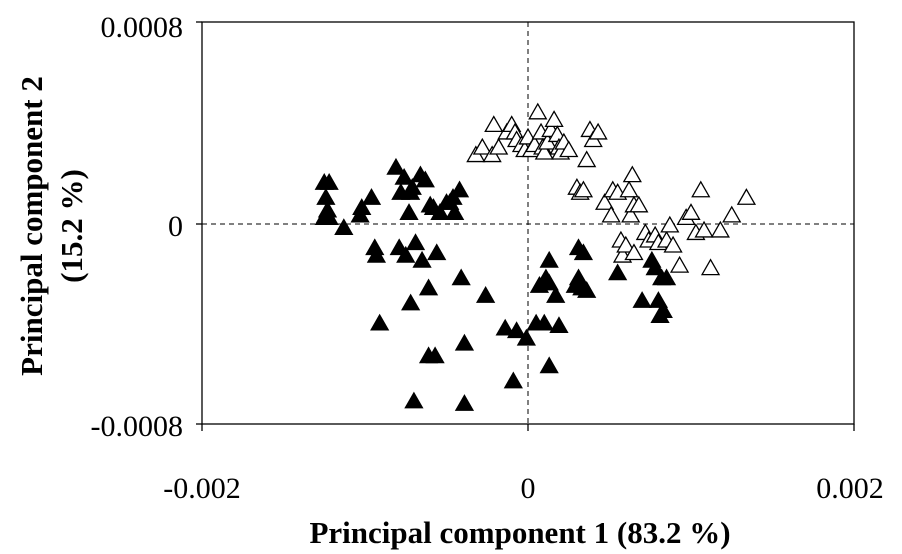 This screenshot has width=902, height=554. I want to click on y-tick-label-mid: 0, so click(175, 226).